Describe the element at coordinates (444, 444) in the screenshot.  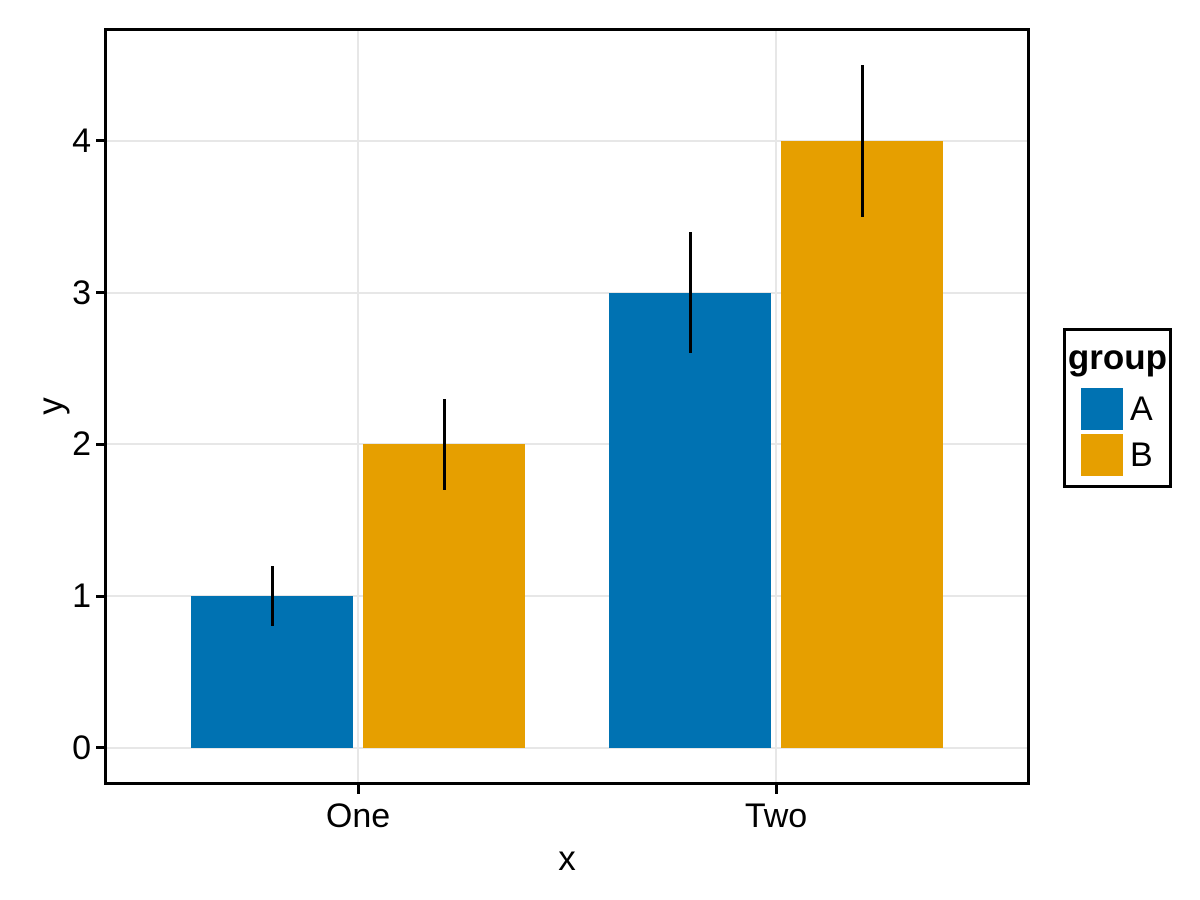
I see `error-bar-one-b` at that location.